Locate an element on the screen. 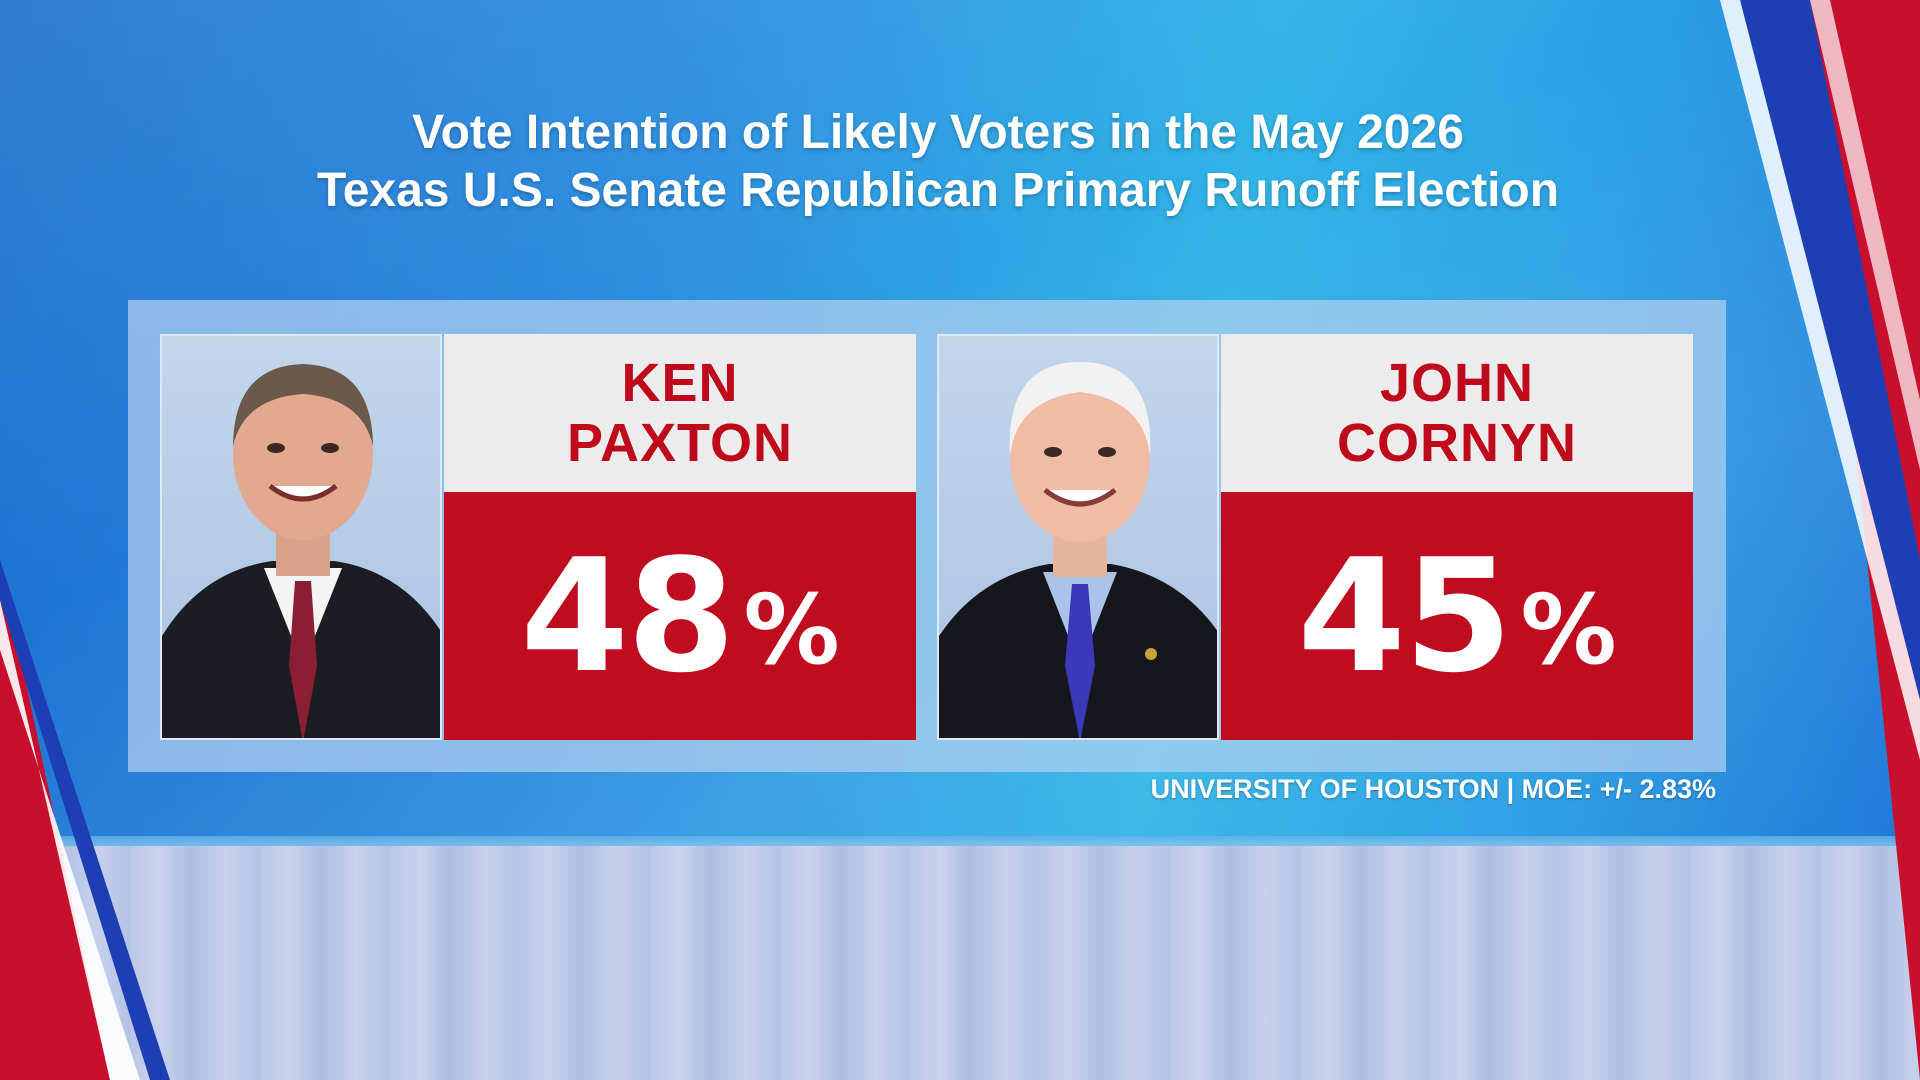 This screenshot has height=1080, width=1920. candidate-photo-cornyn is located at coordinates (1078, 537).